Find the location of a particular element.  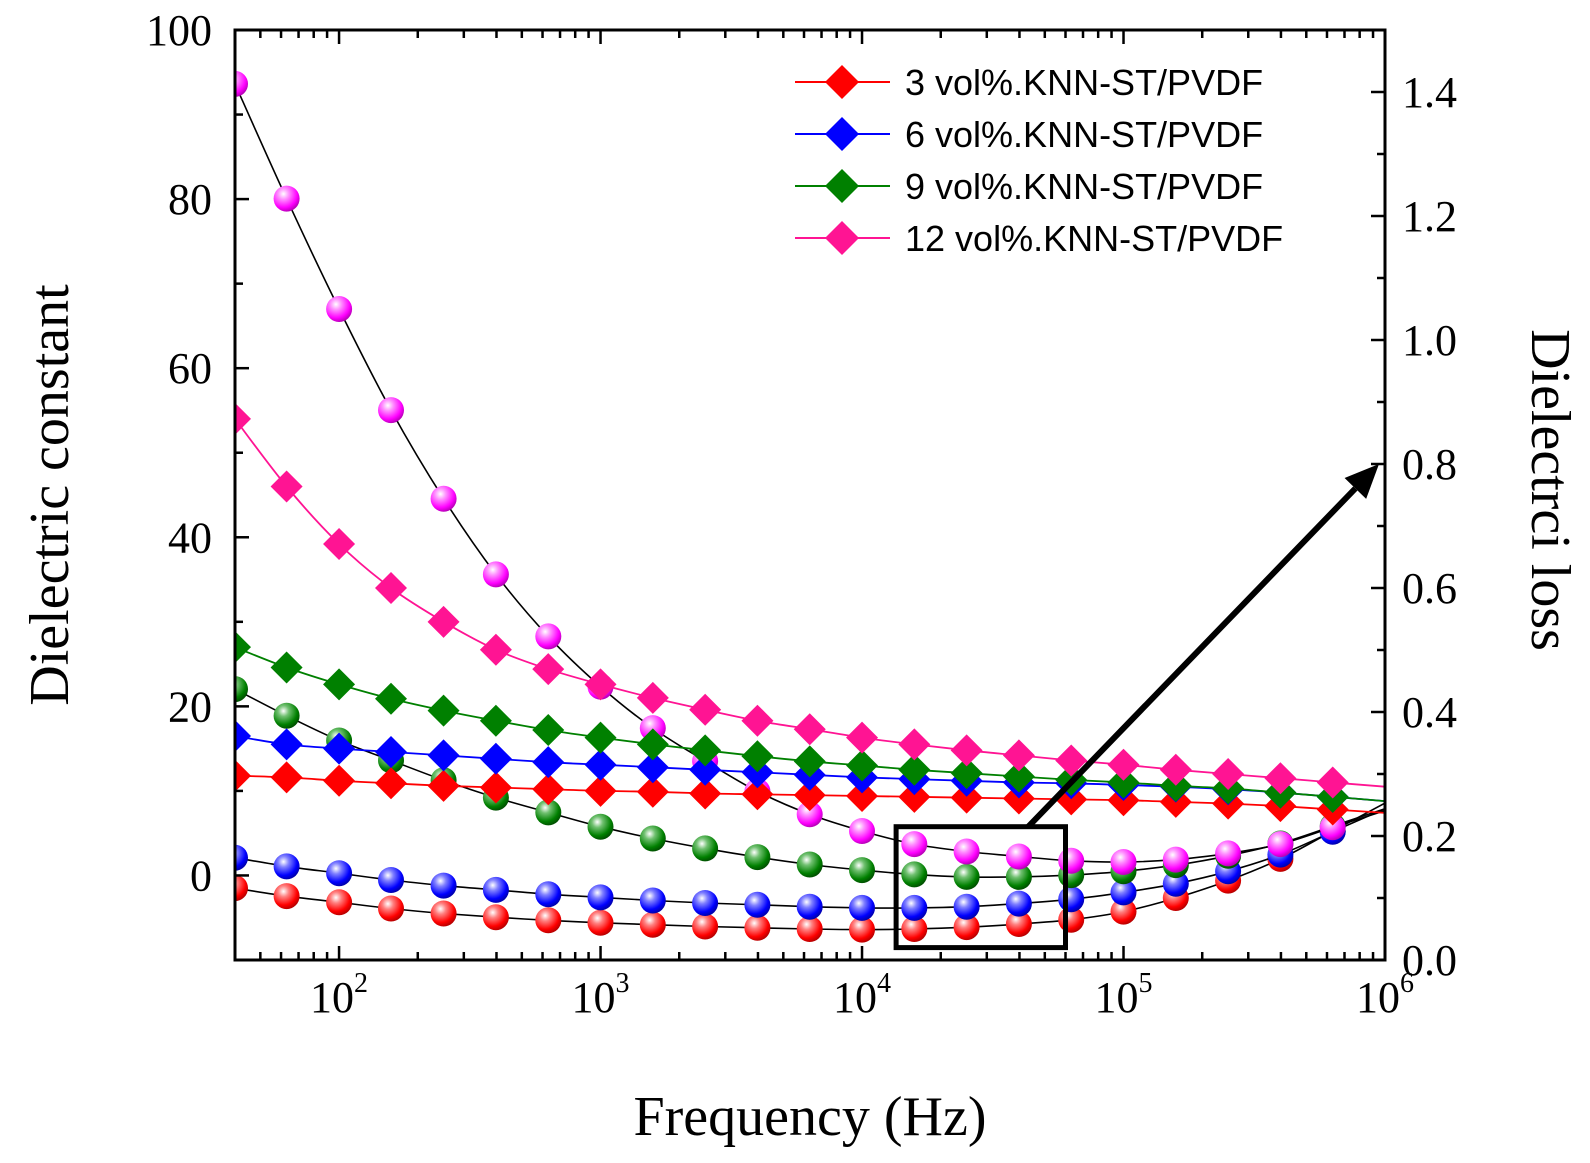

series-9-vol-knn-st-pvdf is located at coordinates (810, 722).